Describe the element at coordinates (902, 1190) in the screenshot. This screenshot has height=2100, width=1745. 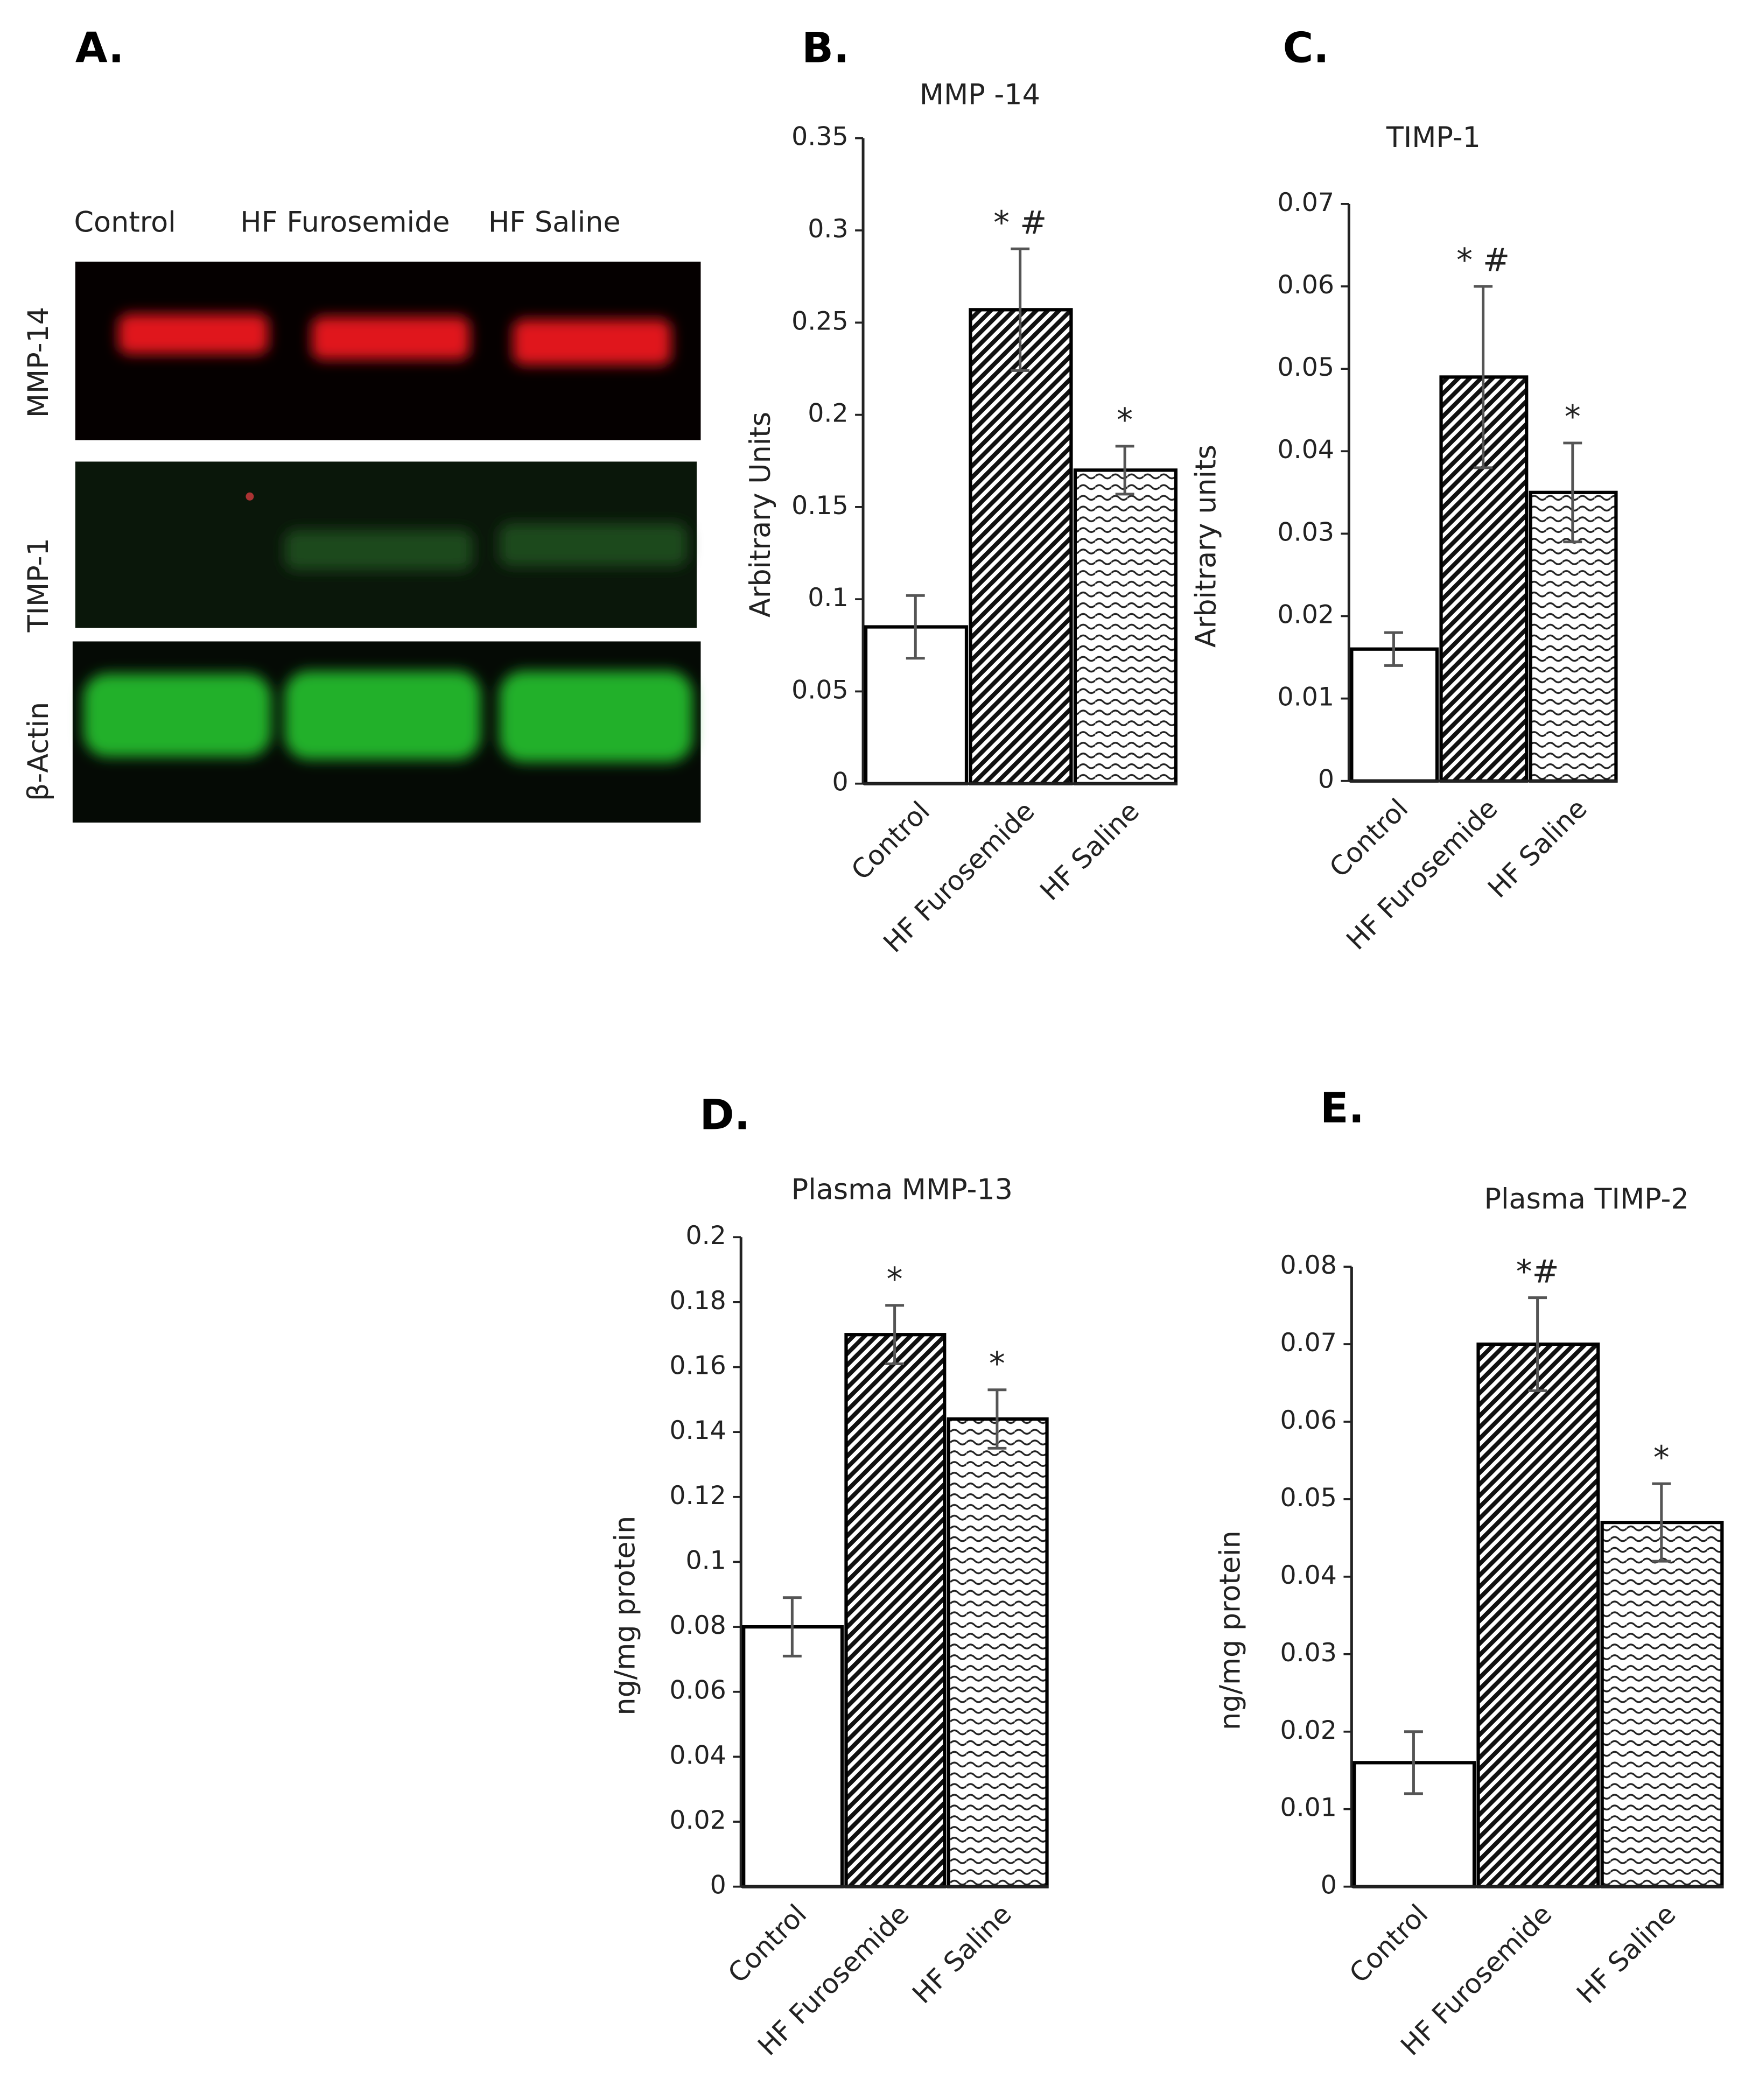
I see `chart-title: Plasma MMP-13` at that location.